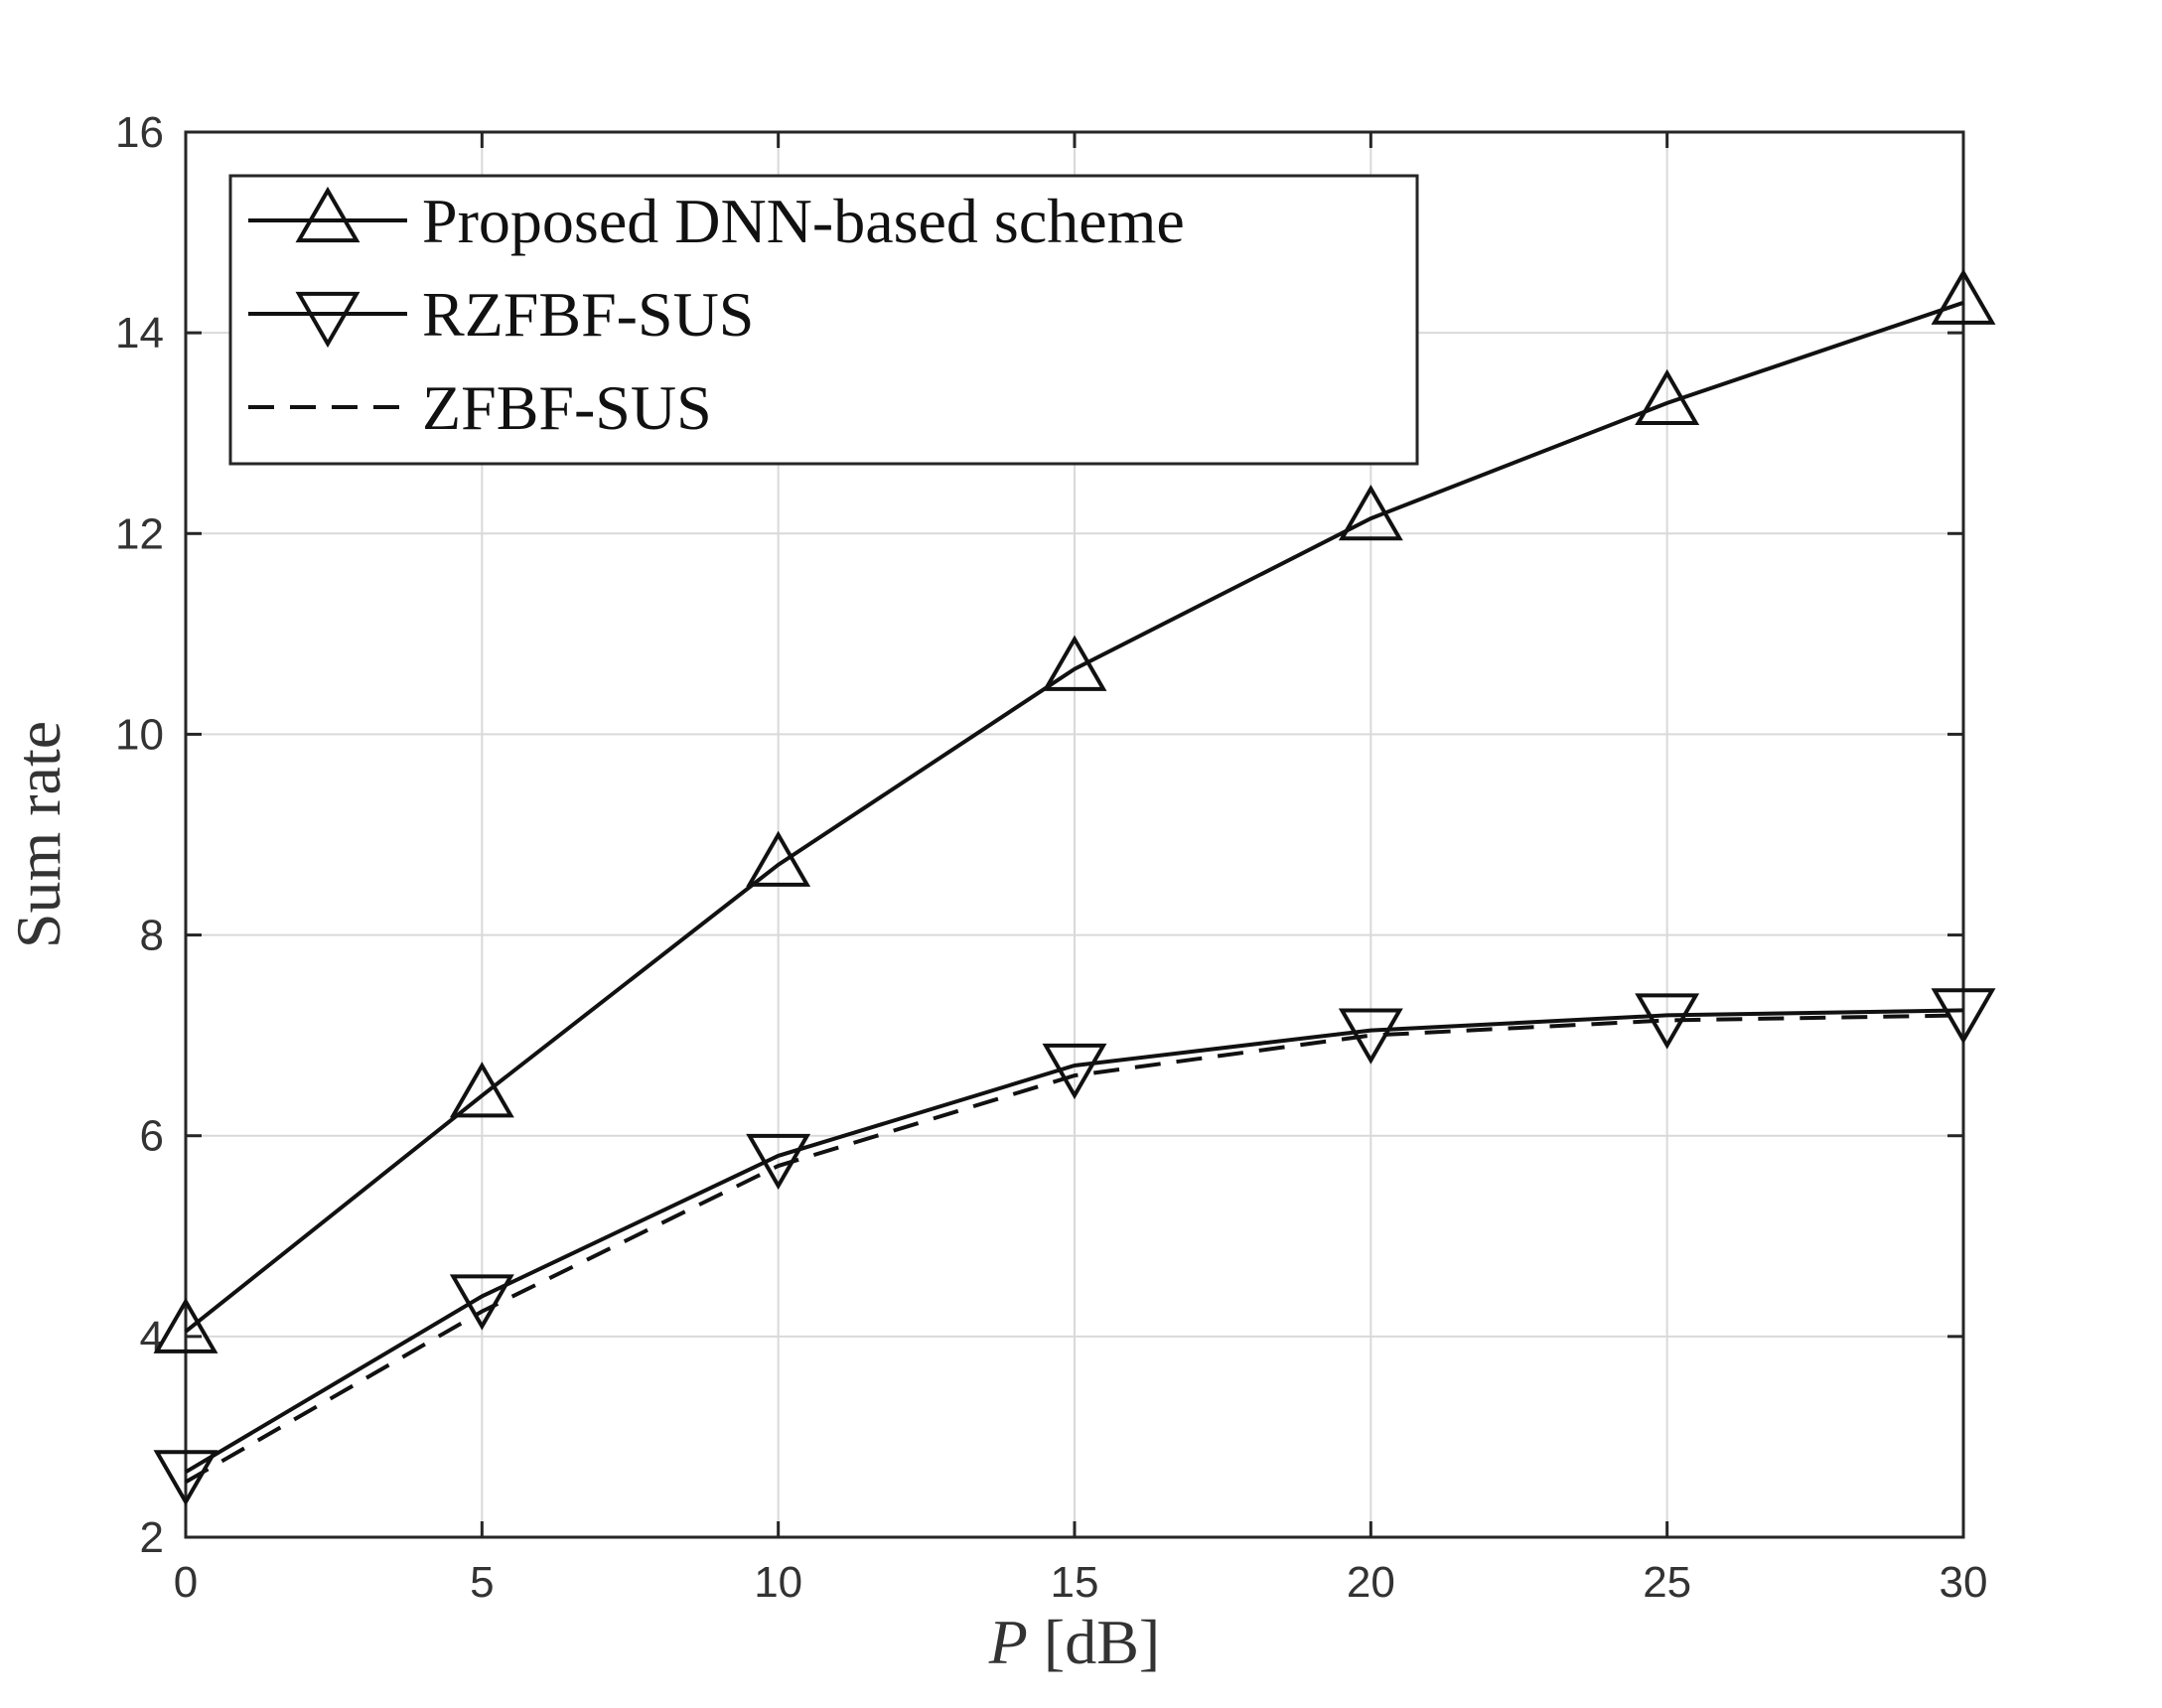 Image resolution: width=2162 pixels, height=1708 pixels. I want to click on legend-label: ZFBF-SUS, so click(567, 407).